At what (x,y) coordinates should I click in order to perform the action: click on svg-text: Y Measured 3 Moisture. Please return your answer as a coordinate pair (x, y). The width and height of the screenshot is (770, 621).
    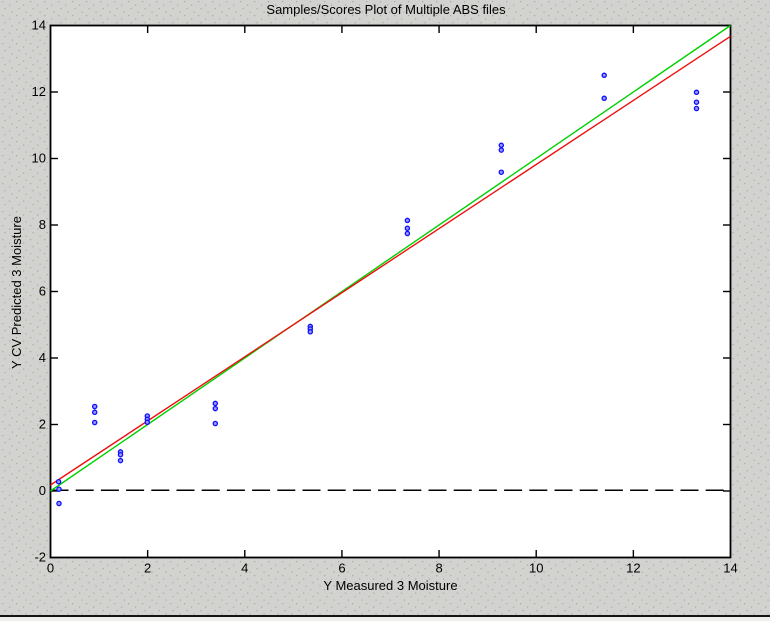
    Looking at the image, I should click on (390, 585).